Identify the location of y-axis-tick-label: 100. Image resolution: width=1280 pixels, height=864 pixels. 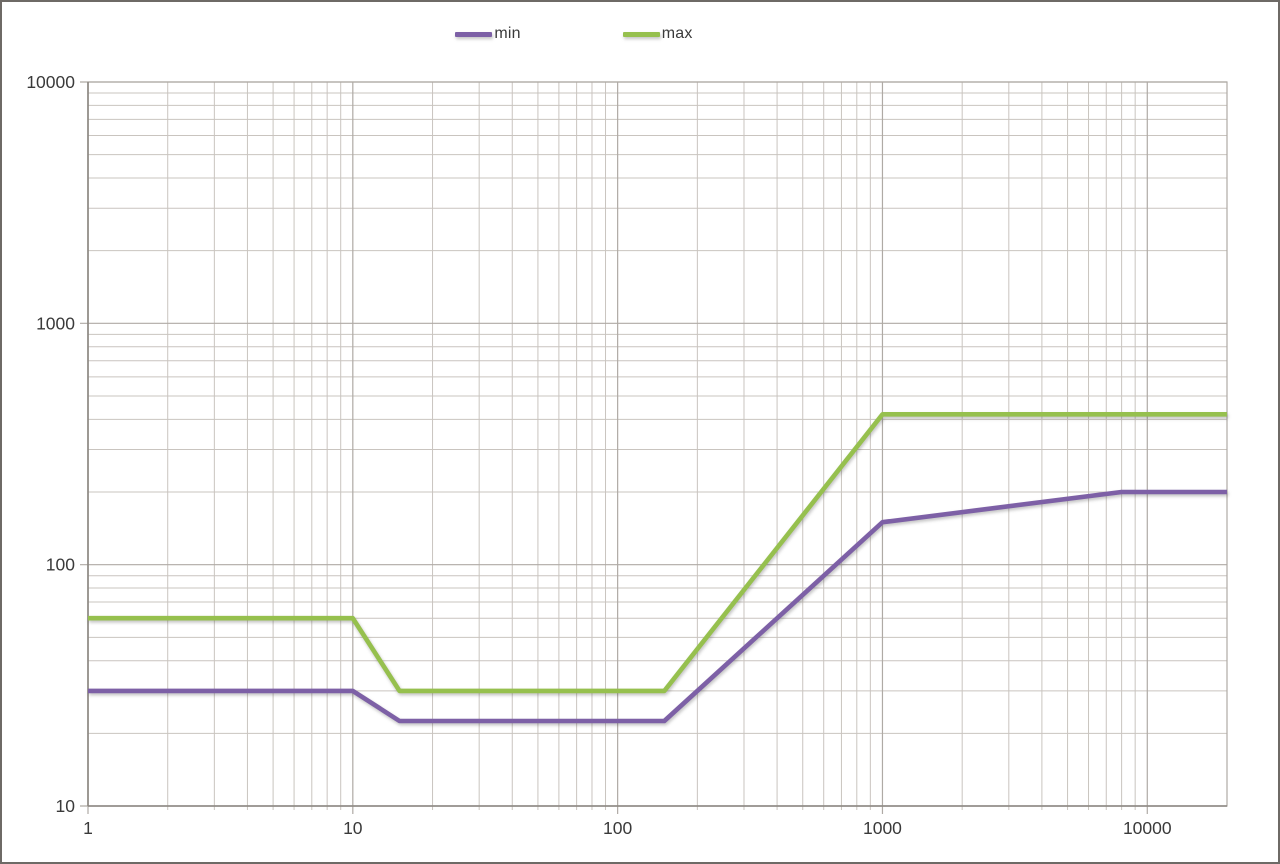
(60, 565).